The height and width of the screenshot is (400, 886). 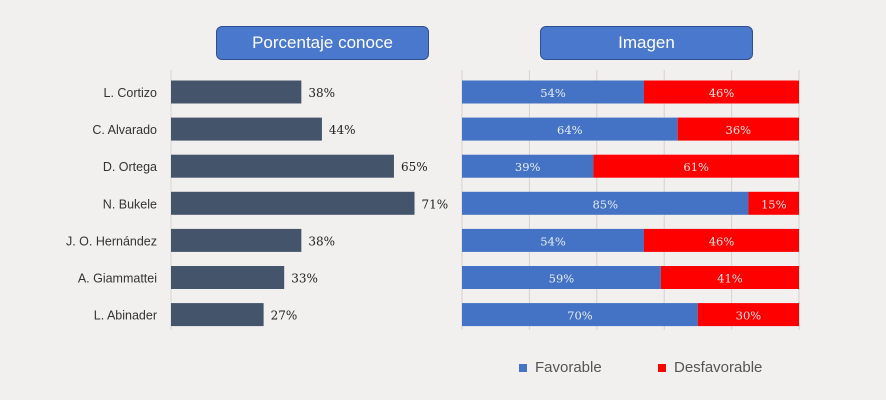 What do you see at coordinates (236, 92) in the screenshot?
I see `conoce-bar-l-cortizo` at bounding box center [236, 92].